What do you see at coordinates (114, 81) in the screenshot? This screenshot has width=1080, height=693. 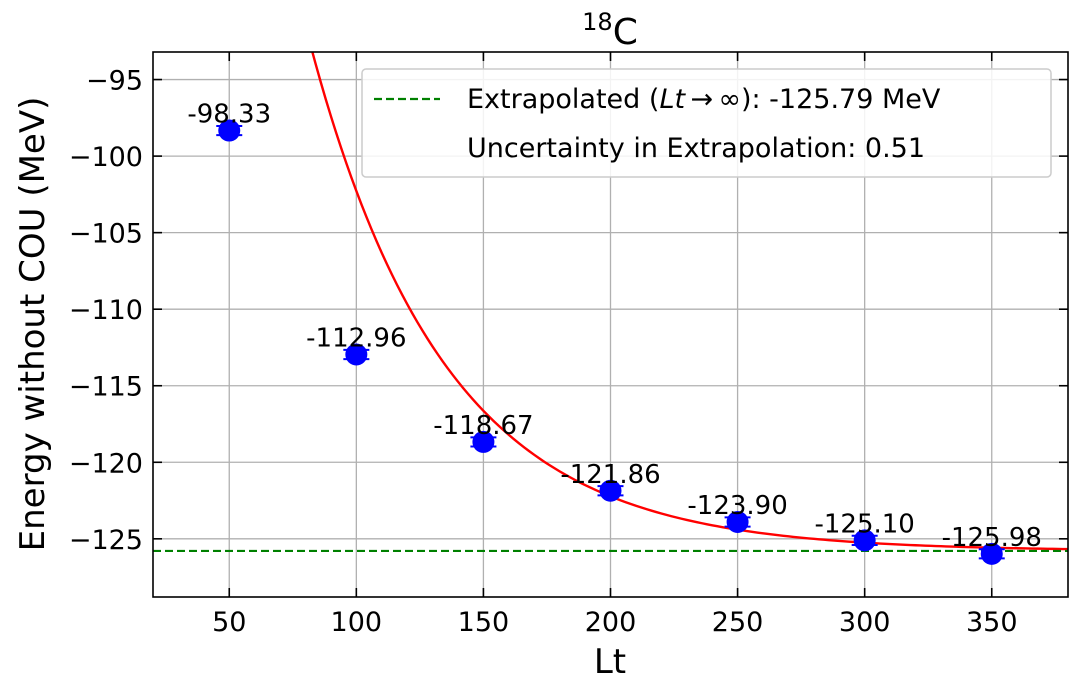 I see `y-tick-label: −95` at bounding box center [114, 81].